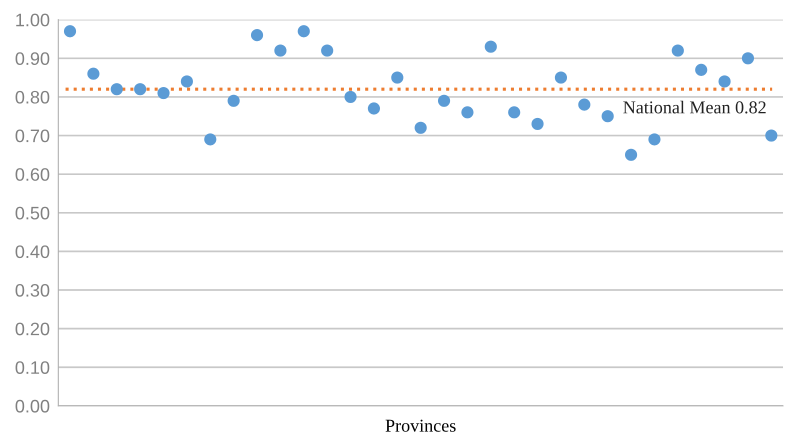 The width and height of the screenshot is (799, 447). I want to click on y-tick-label: 0.20, so click(33, 329).